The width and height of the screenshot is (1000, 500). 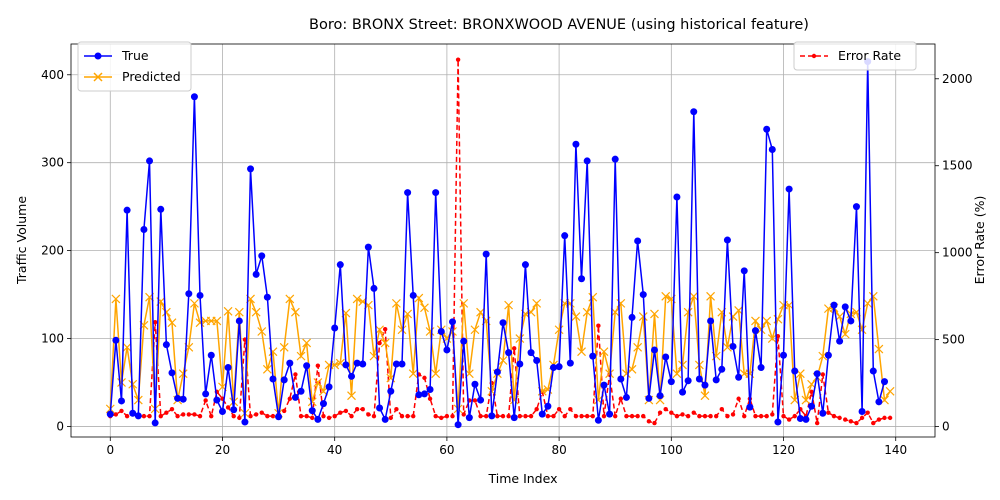 What do you see at coordinates (855, 56) in the screenshot?
I see `legend-right: Error Rate` at bounding box center [855, 56].